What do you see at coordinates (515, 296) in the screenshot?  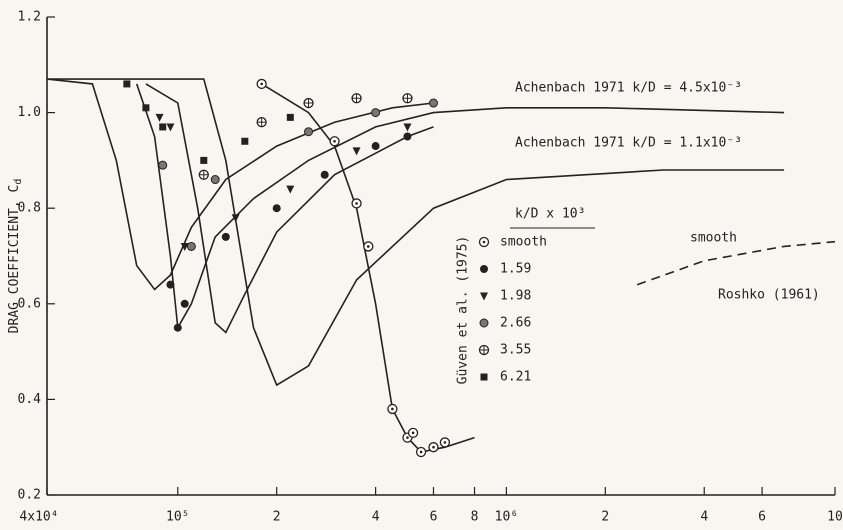 I see `legend-label: 1.98` at bounding box center [515, 296].